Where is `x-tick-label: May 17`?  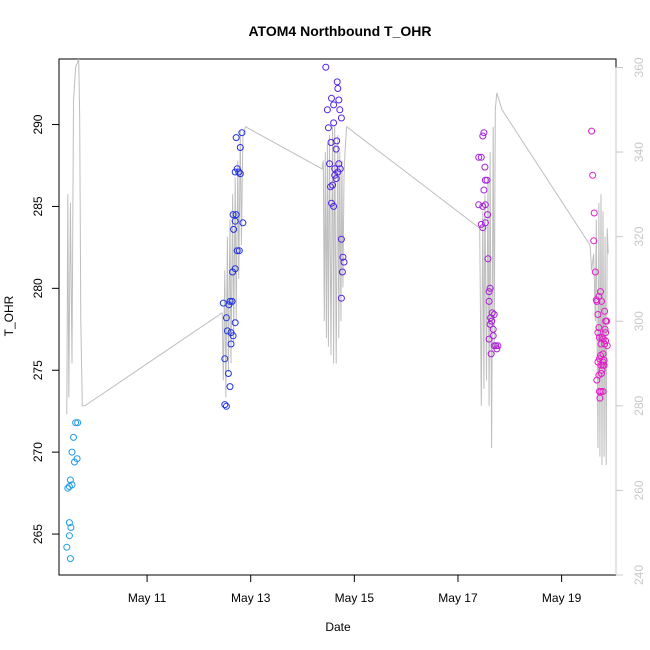
x-tick-label: May 17 is located at coordinates (458, 598).